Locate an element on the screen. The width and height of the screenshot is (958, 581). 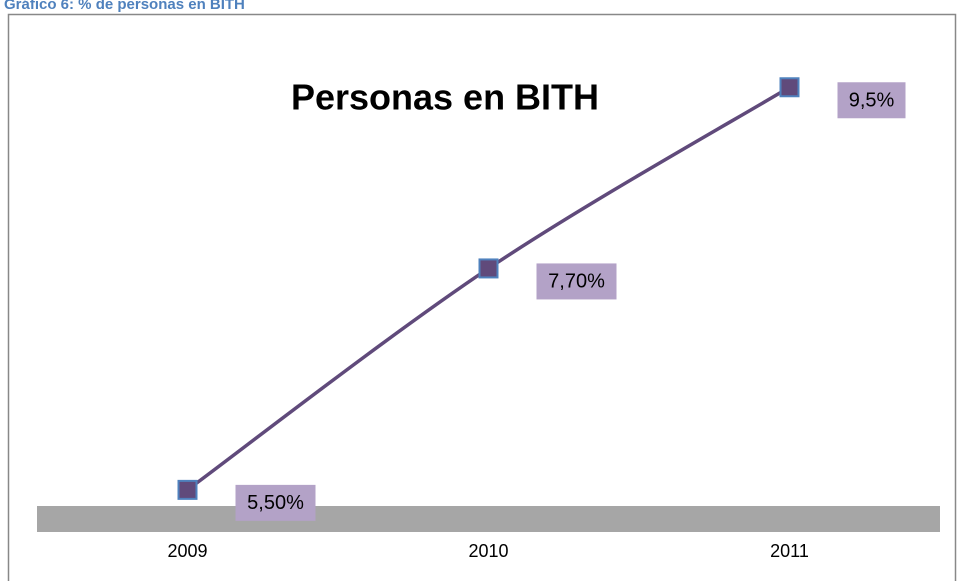
caption: Gráfico 6: % de personas en BITH is located at coordinates (124, 6).